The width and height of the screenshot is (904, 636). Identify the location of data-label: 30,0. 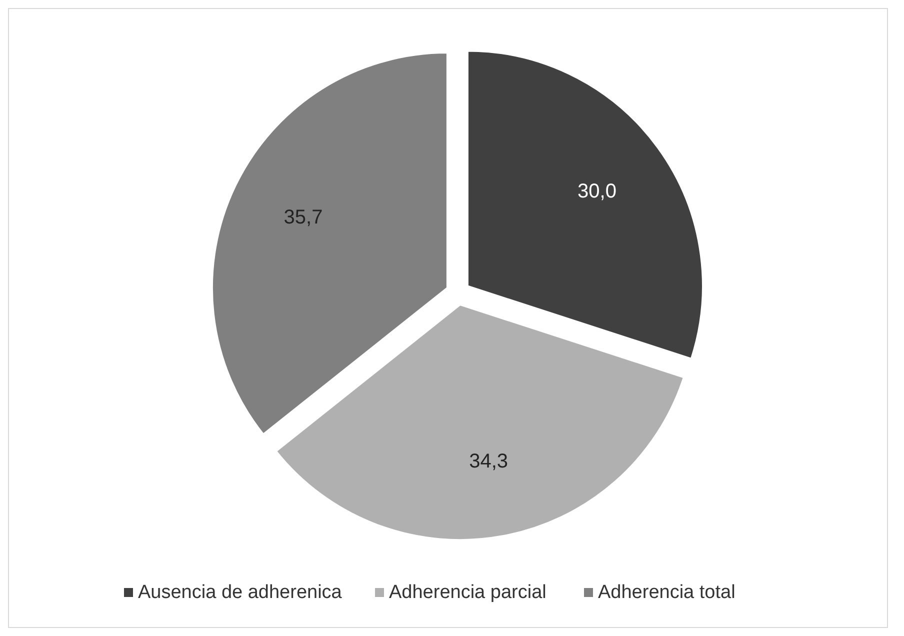
(597, 191).